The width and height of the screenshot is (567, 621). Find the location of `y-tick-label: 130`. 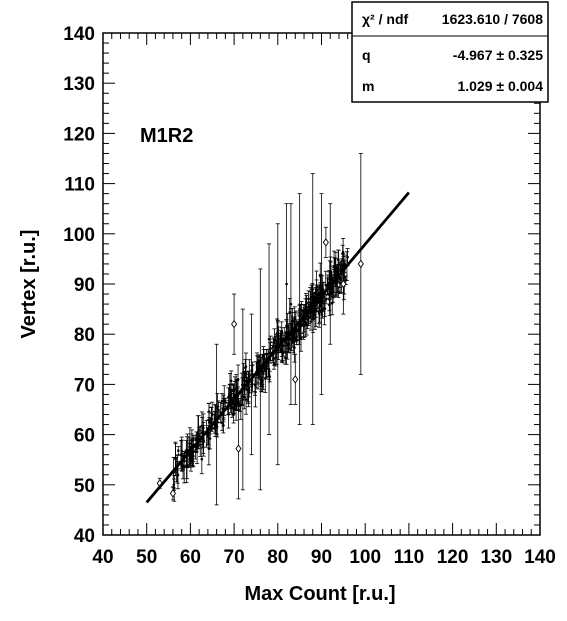

y-tick-label: 130 is located at coordinates (79, 84).